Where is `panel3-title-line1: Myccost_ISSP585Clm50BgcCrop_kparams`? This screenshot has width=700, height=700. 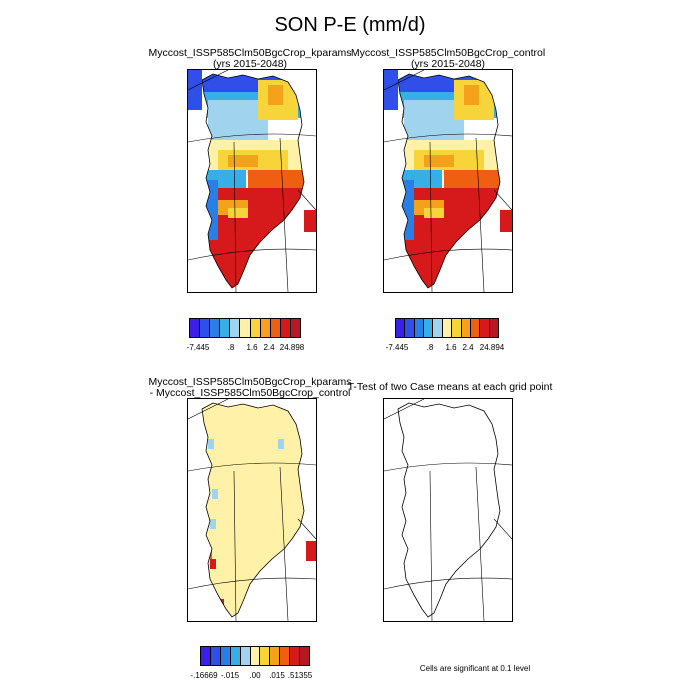 panel3-title-line1: Myccost_ISSP585Clm50BgcCrop_kparams is located at coordinates (250, 382).